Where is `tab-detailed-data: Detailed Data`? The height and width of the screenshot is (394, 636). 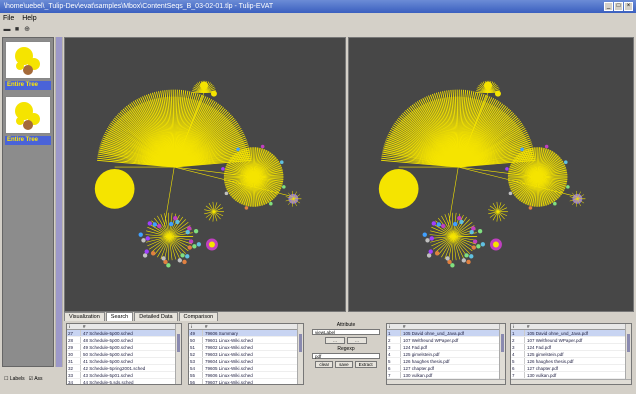
tab-detailed-data: Detailed Data is located at coordinates (156, 316).